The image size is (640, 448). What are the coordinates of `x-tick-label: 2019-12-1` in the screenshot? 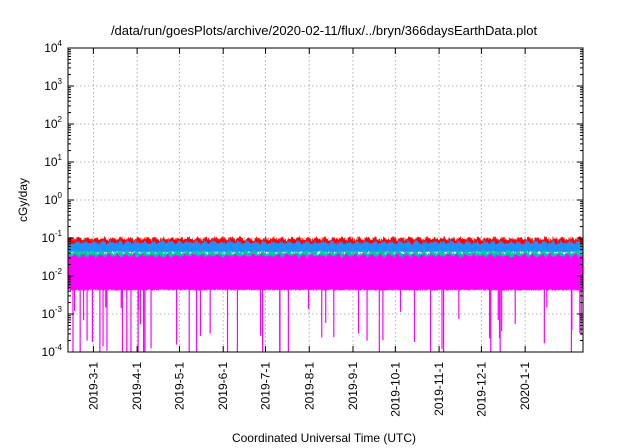 It's located at (481, 389).